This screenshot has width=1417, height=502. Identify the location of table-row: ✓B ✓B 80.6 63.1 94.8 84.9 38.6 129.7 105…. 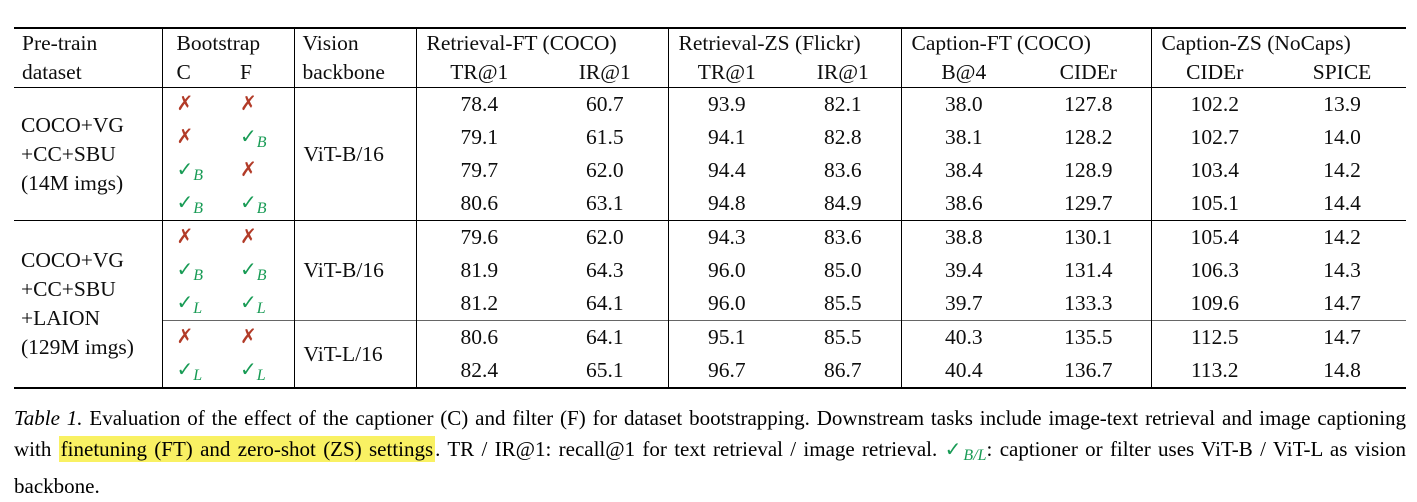
(710, 204).